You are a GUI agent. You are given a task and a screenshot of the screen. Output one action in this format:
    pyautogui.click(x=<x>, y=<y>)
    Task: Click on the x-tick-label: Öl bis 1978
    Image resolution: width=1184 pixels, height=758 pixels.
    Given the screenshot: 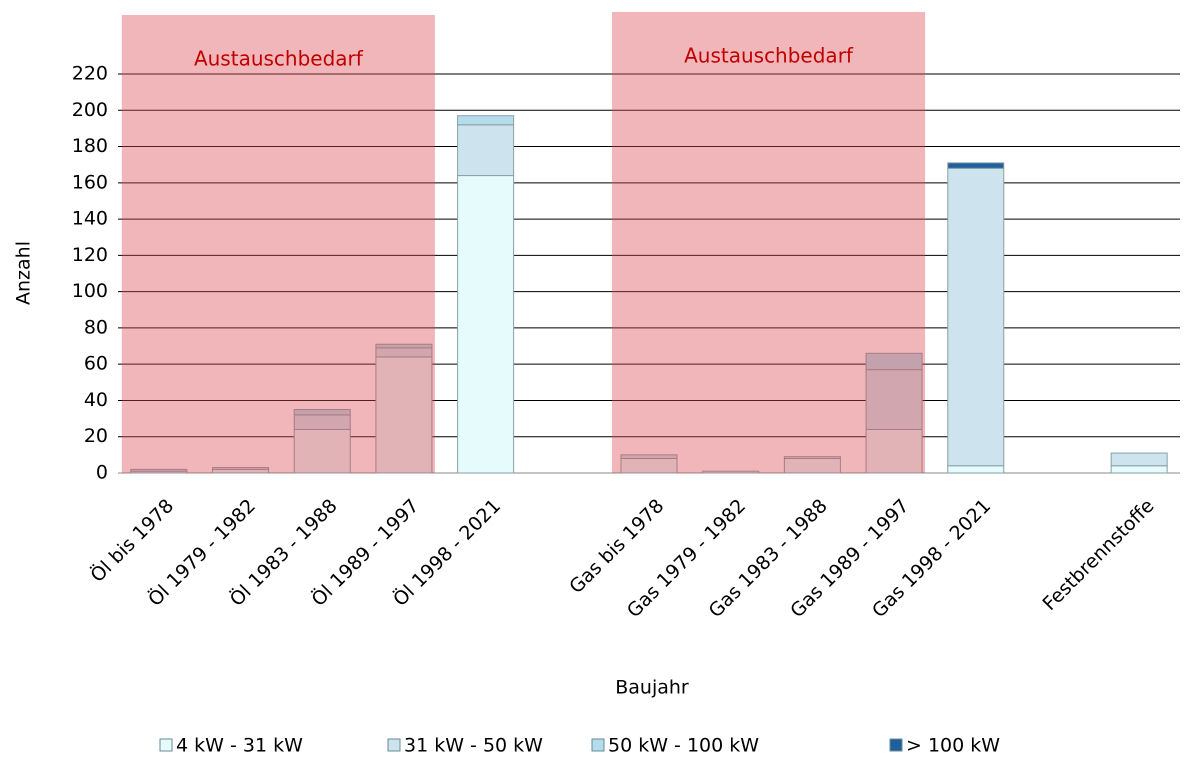 What is the action you would take?
    pyautogui.click(x=132, y=540)
    